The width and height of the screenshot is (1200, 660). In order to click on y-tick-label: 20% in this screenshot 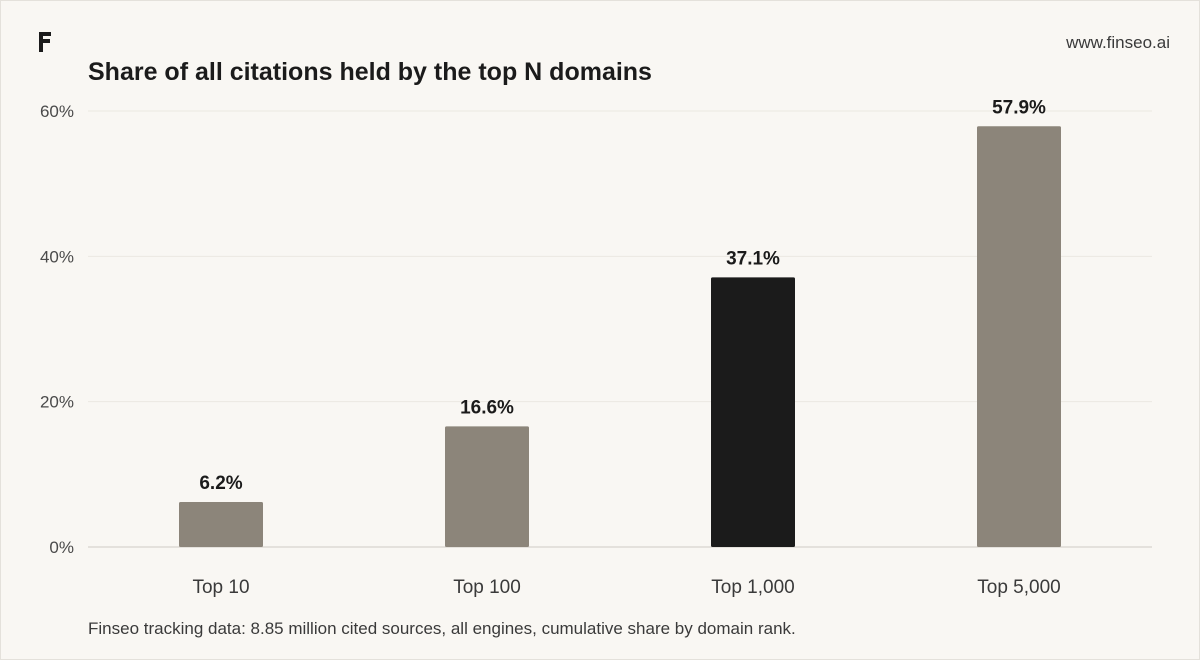, I will do `click(57, 402)`.